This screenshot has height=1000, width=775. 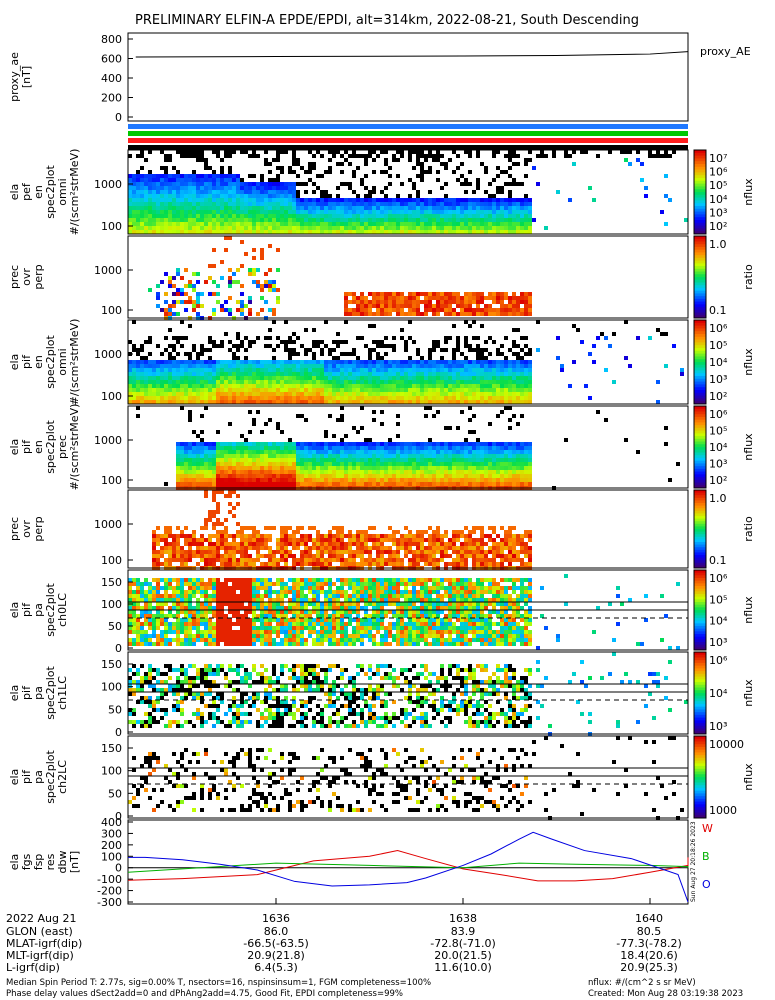 I want to click on status-strip, so click(x=408, y=147).